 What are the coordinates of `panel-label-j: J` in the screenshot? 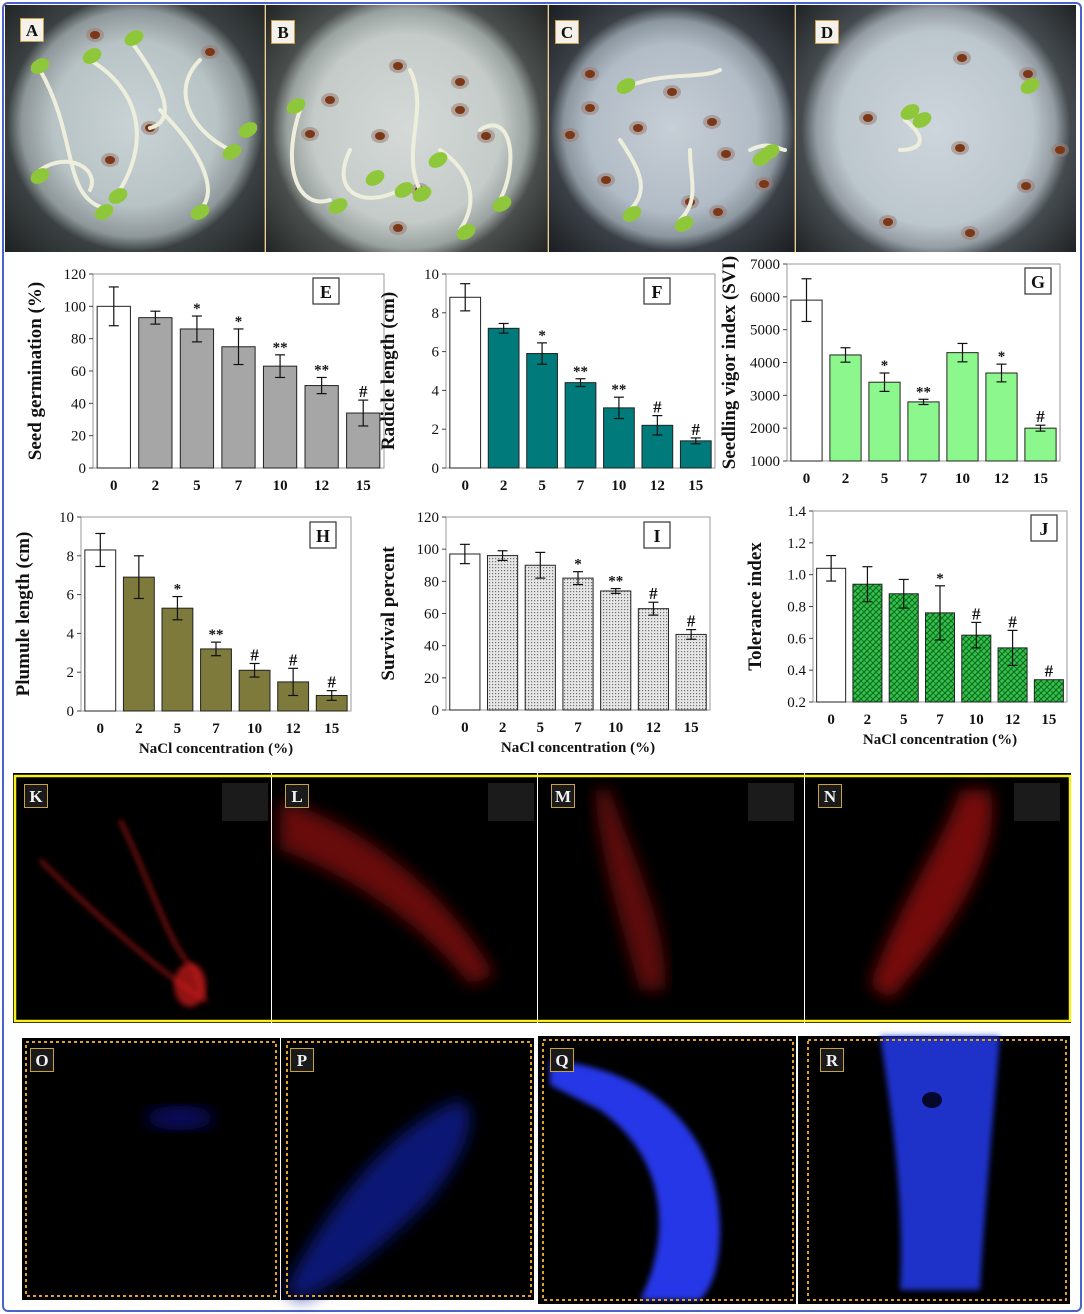 It's located at (1044, 529).